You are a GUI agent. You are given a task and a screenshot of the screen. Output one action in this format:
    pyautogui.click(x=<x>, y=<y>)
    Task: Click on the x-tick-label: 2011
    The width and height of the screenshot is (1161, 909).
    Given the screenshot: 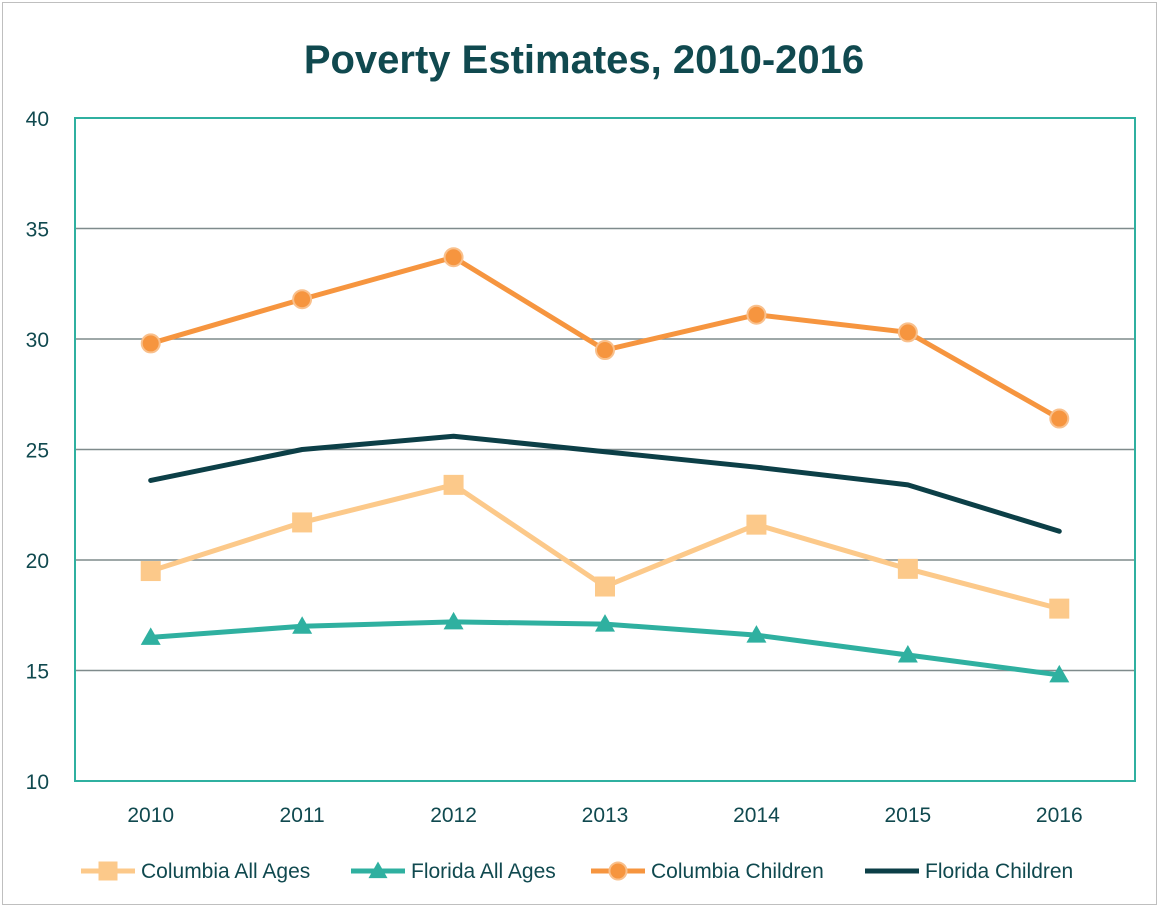 What is the action you would take?
    pyautogui.click(x=302, y=815)
    